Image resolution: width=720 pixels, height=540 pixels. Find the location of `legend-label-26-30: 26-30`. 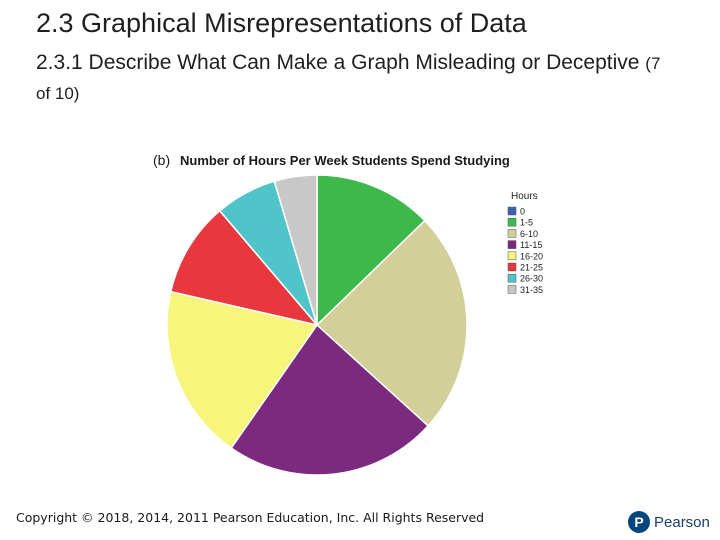

legend-label-26-30: 26-30 is located at coordinates (531, 279).